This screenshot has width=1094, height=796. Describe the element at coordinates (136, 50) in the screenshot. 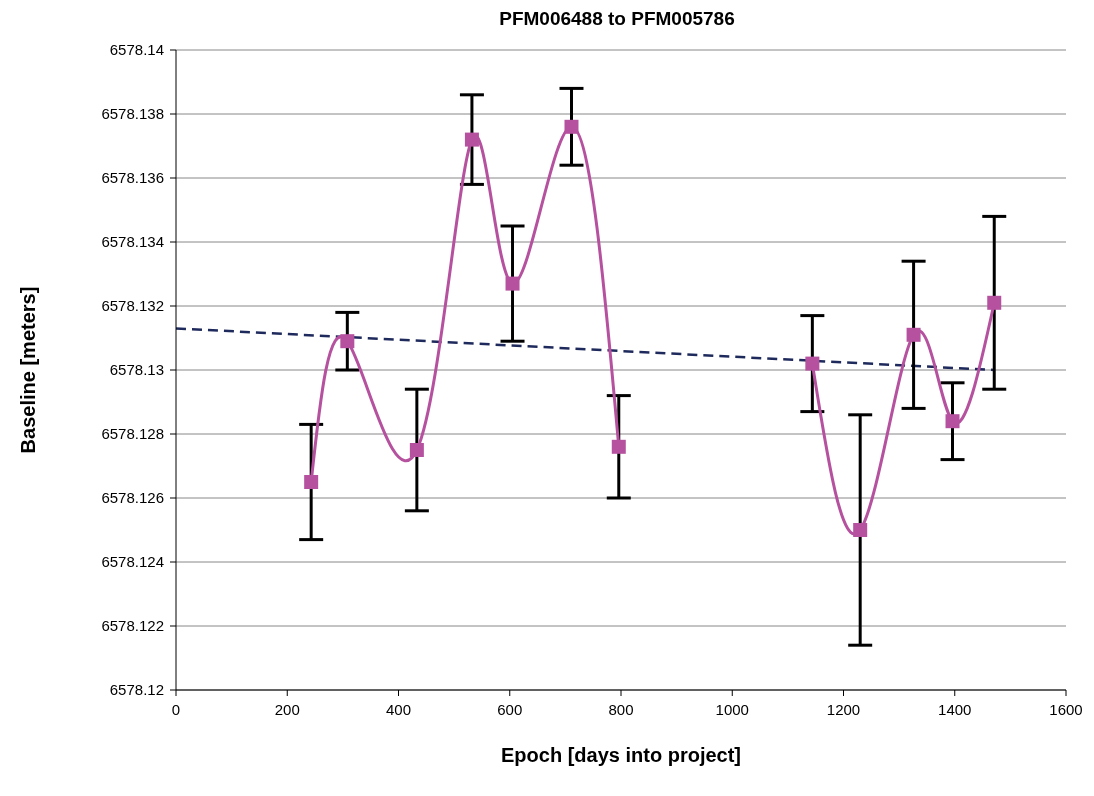

I see `y-tick-label: 6578.14` at that location.